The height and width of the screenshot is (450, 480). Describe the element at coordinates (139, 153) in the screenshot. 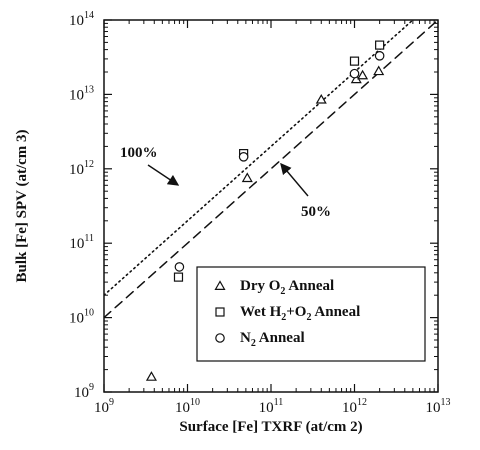

I see `annotation-100: 100%` at that location.